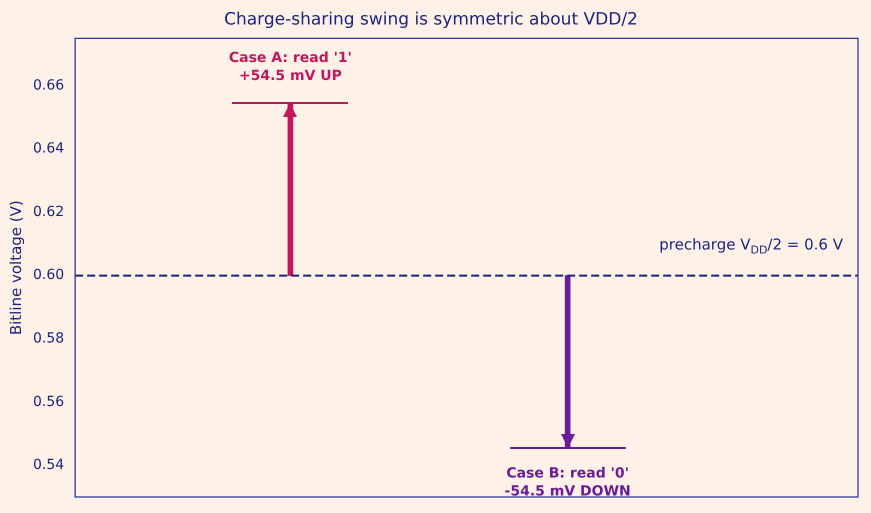  What do you see at coordinates (48, 402) in the screenshot?
I see `y-tick-label: 0.56` at bounding box center [48, 402].